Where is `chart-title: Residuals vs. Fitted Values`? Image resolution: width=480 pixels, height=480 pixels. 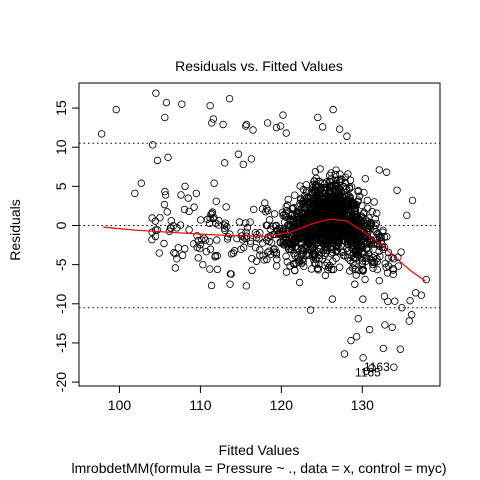
chart-title: Residuals vs. Fitted Values is located at coordinates (259, 66).